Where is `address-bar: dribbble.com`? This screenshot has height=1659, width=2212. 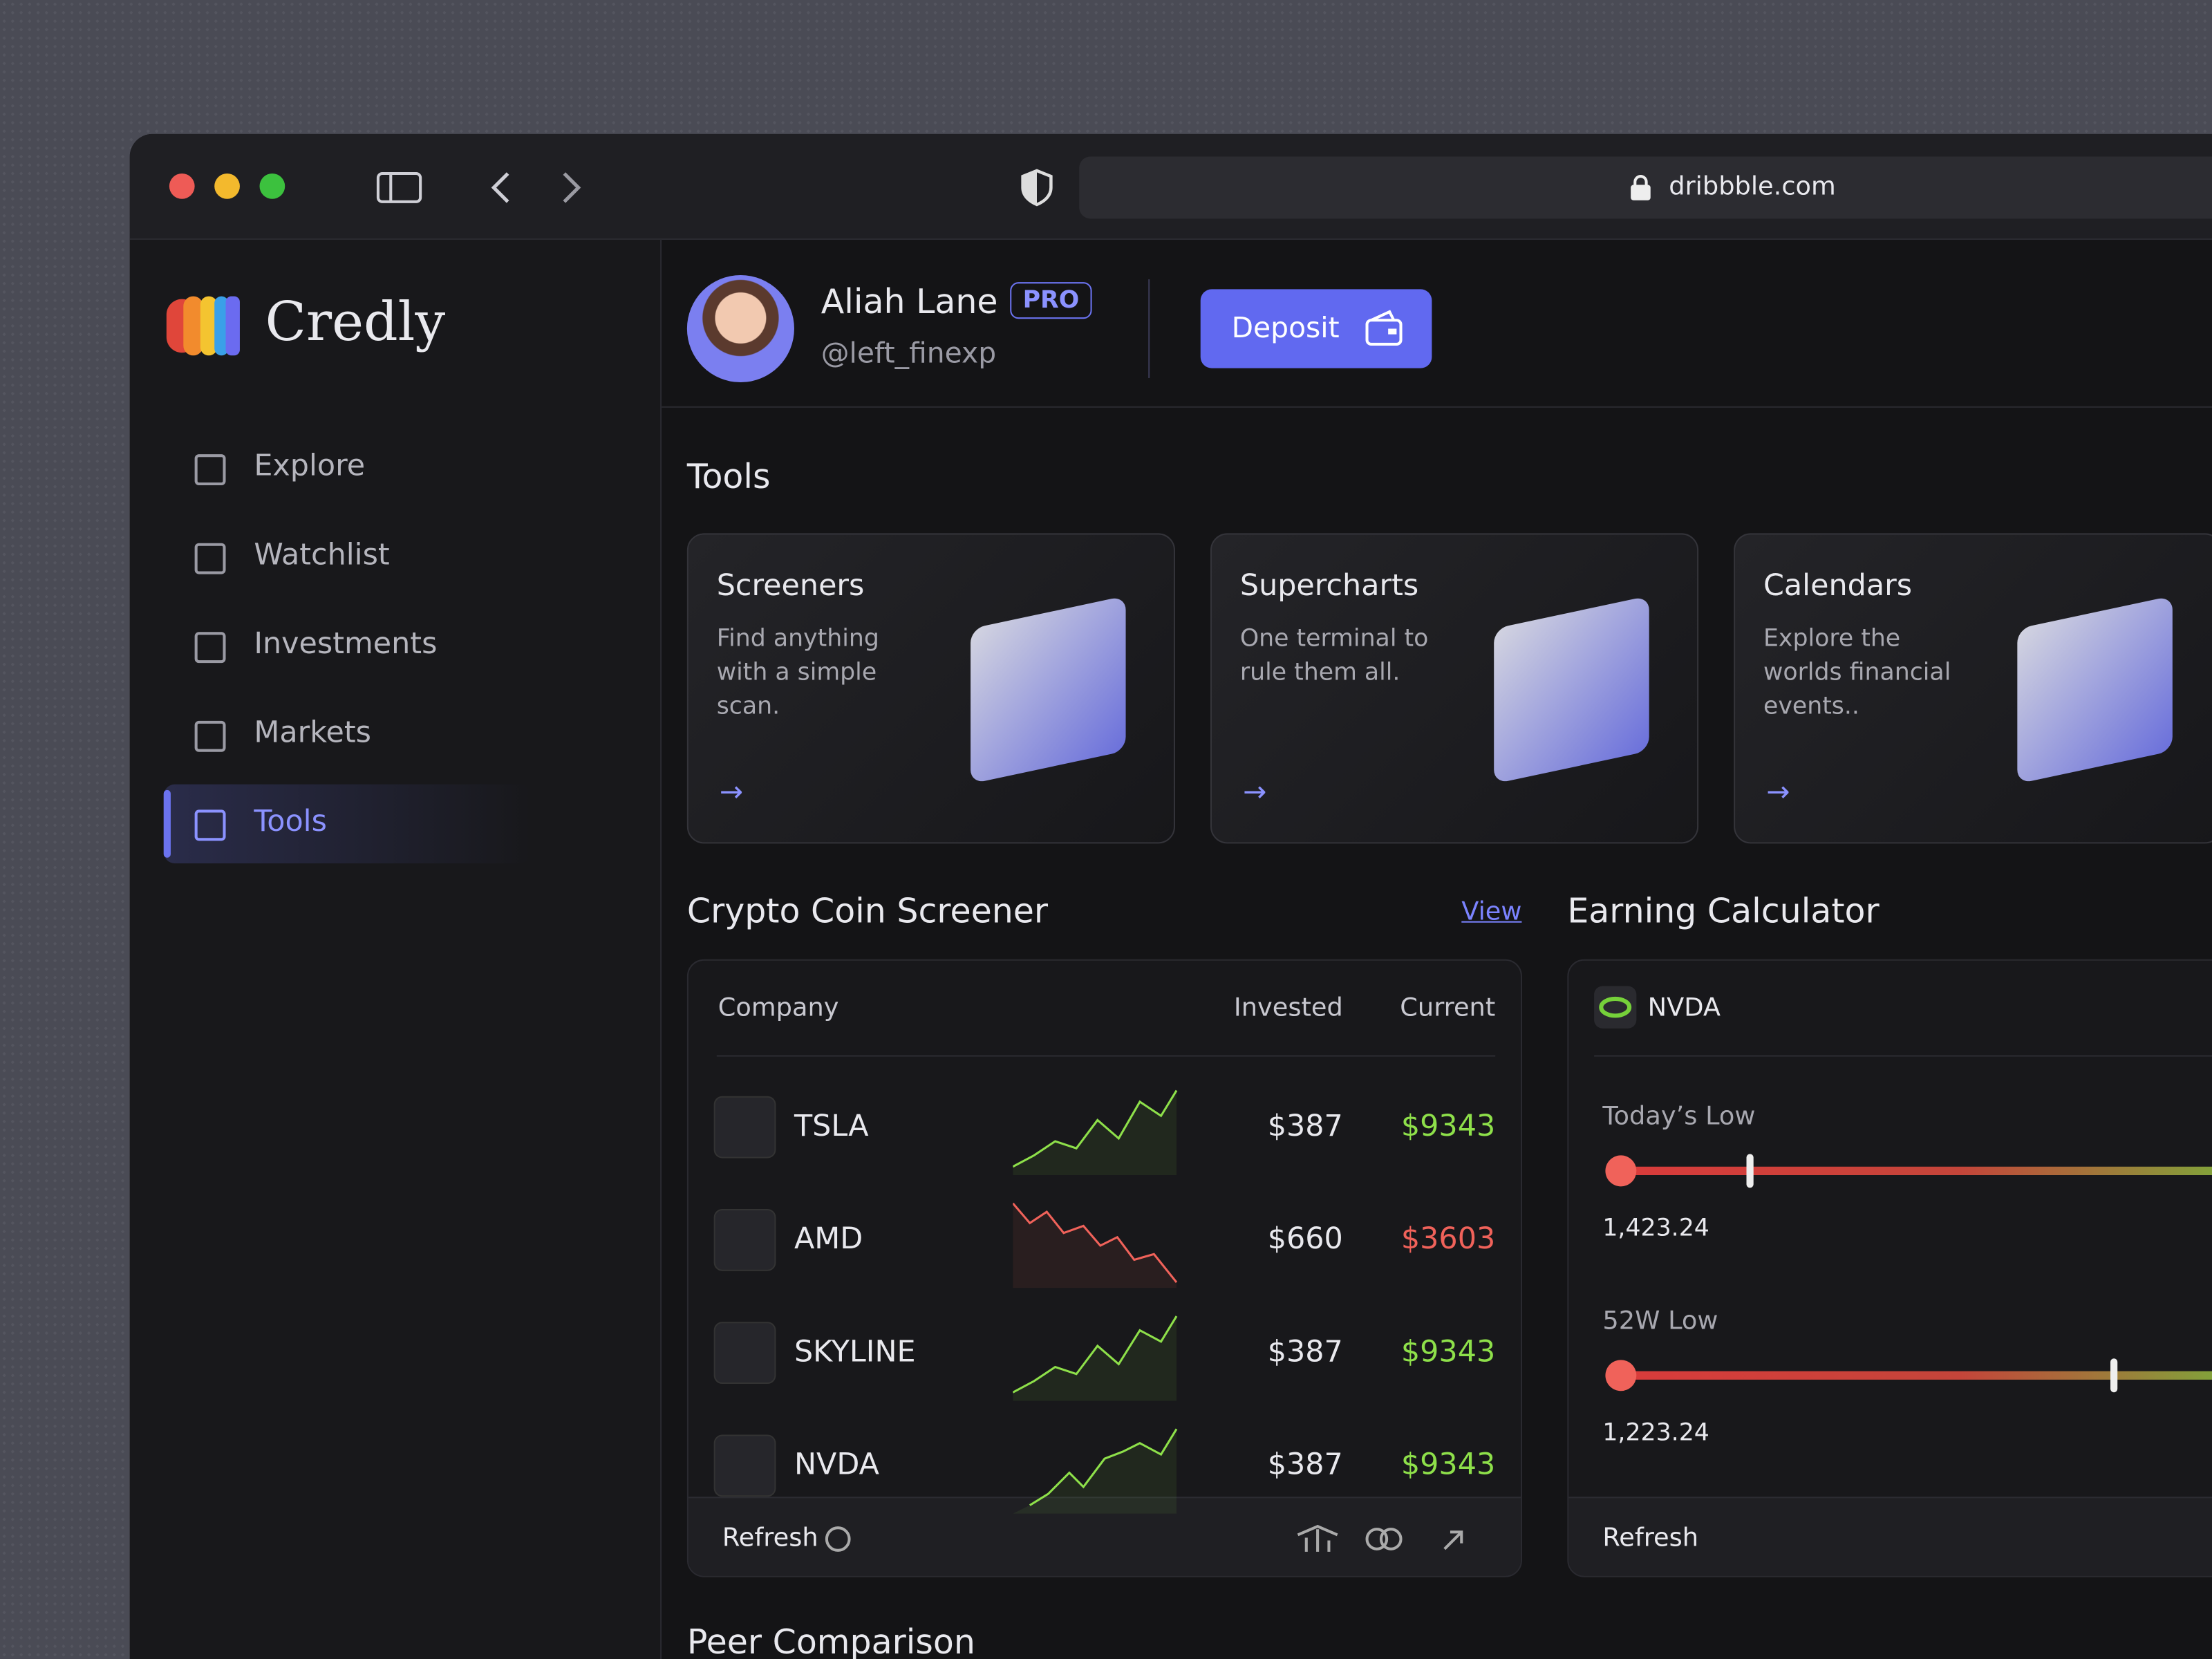 address-bar: dribbble.com is located at coordinates (1645, 187).